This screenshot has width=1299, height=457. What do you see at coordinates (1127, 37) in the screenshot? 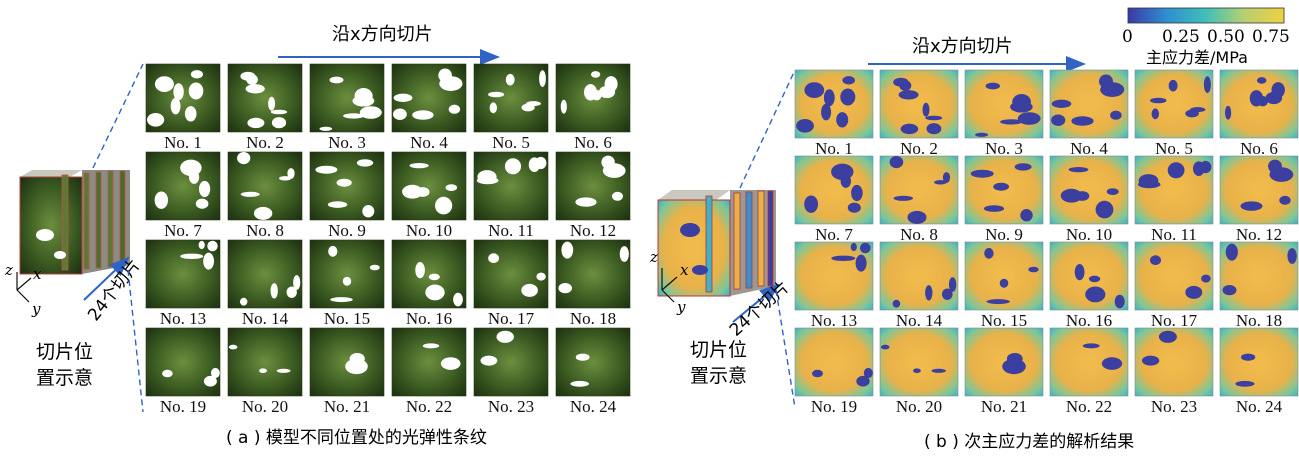
I see `colorbar-tick-0: 0` at bounding box center [1127, 37].